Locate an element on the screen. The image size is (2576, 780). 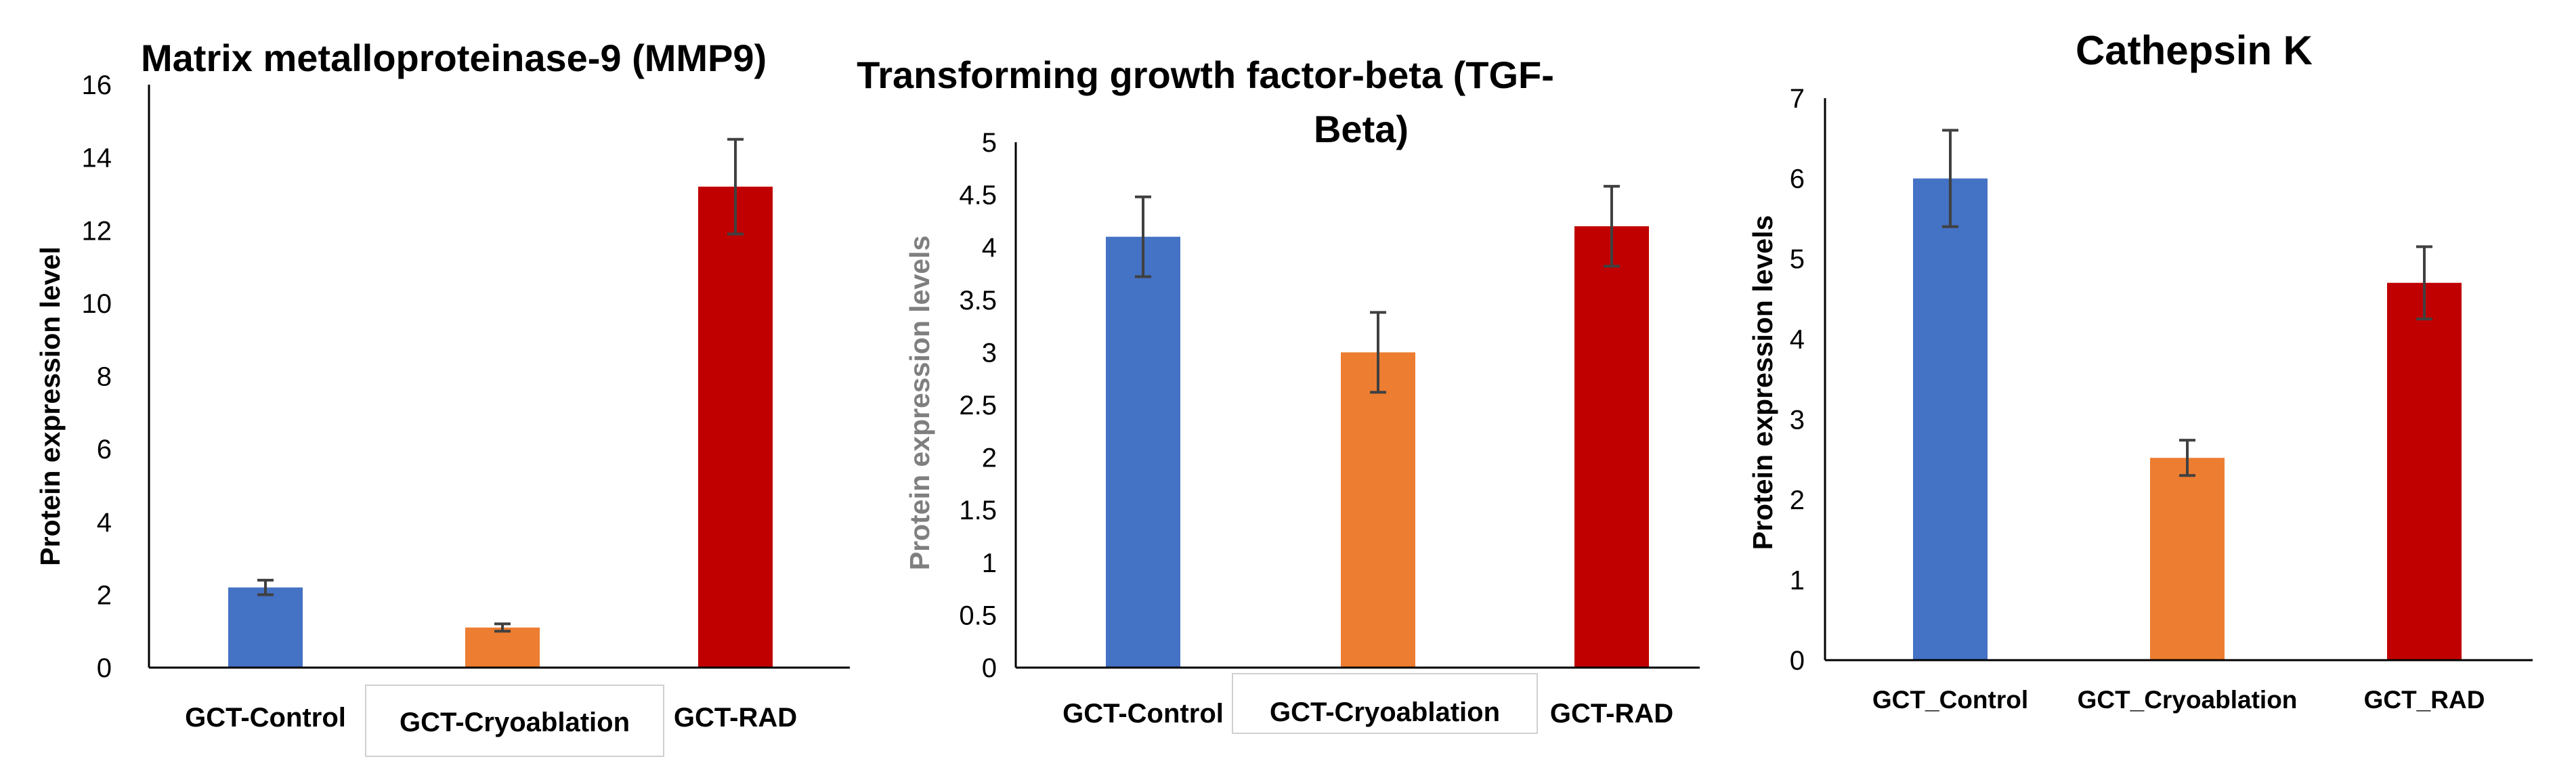
y-tick-label: 14 is located at coordinates (97, 159).